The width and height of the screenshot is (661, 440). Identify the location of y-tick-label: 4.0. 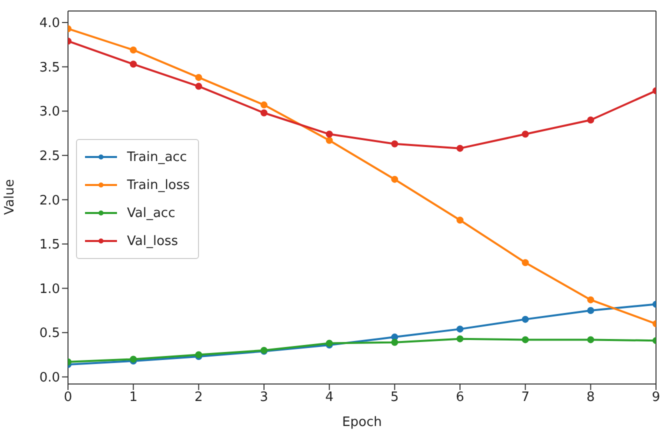
(49, 24).